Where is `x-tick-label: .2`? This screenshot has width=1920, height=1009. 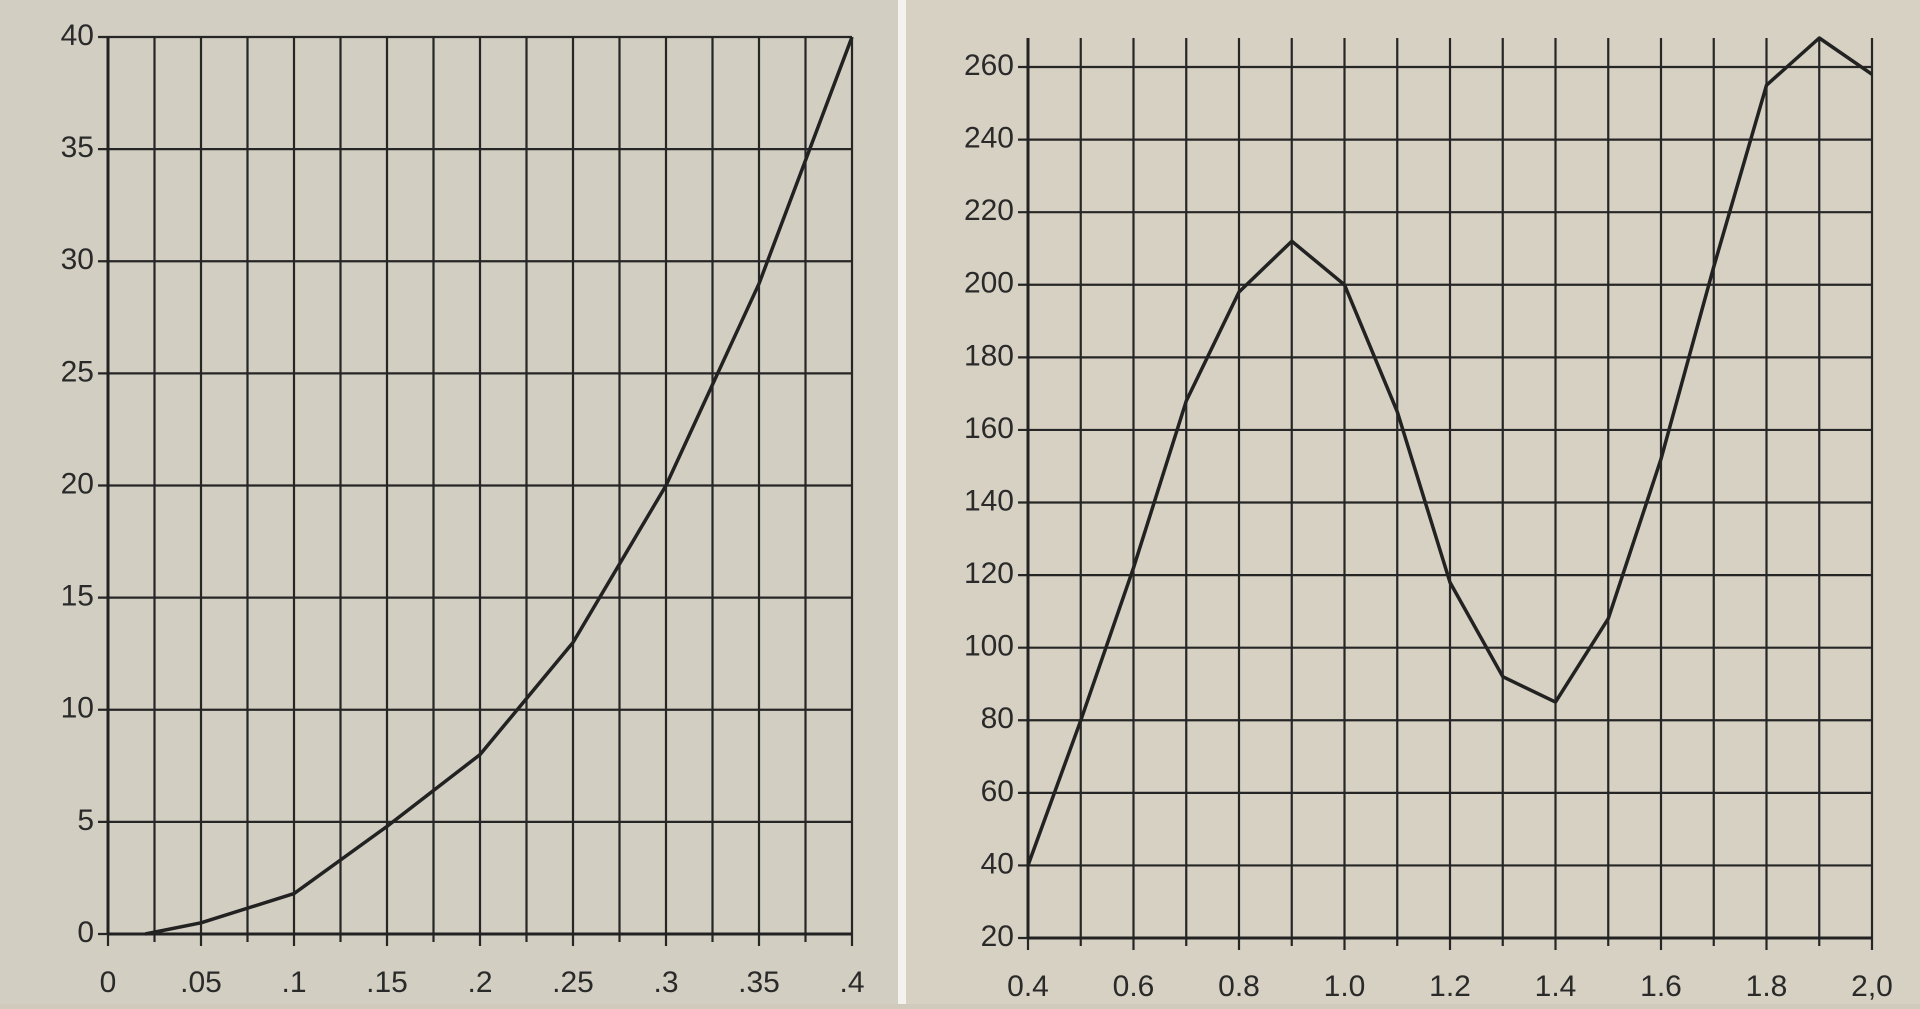
x-tick-label: .2 is located at coordinates (479, 982).